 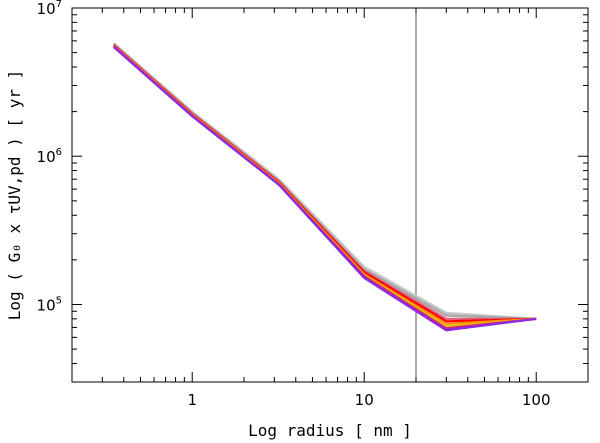 What do you see at coordinates (536, 400) in the screenshot?
I see `x-tick-label: 100` at bounding box center [536, 400].